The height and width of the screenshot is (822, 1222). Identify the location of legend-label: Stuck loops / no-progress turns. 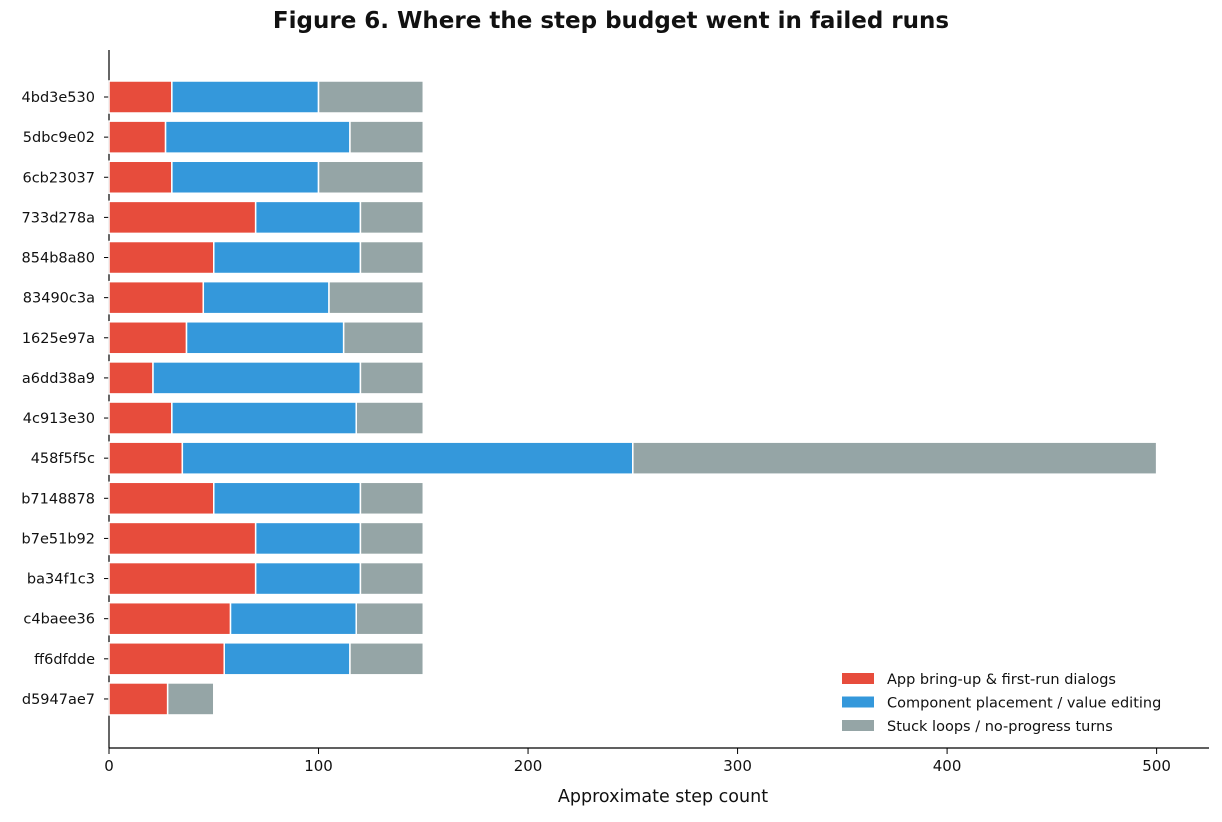
(1000, 727).